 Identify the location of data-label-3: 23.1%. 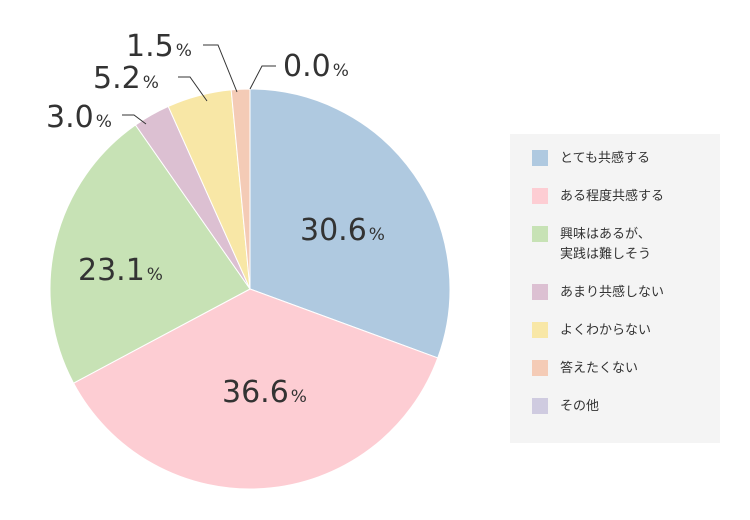
(120, 270).